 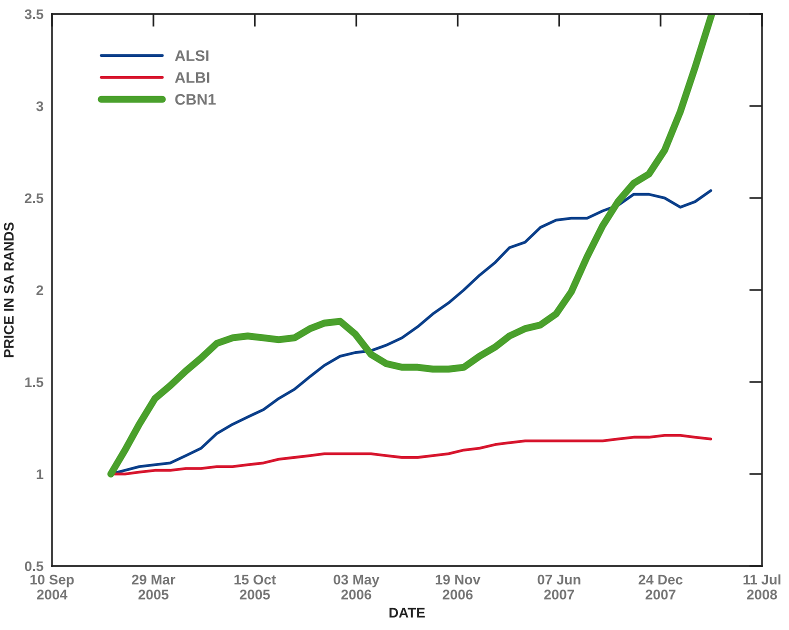 What do you see at coordinates (458, 587) in the screenshot?
I see `x-tick-label: 19 Nov 2006` at bounding box center [458, 587].